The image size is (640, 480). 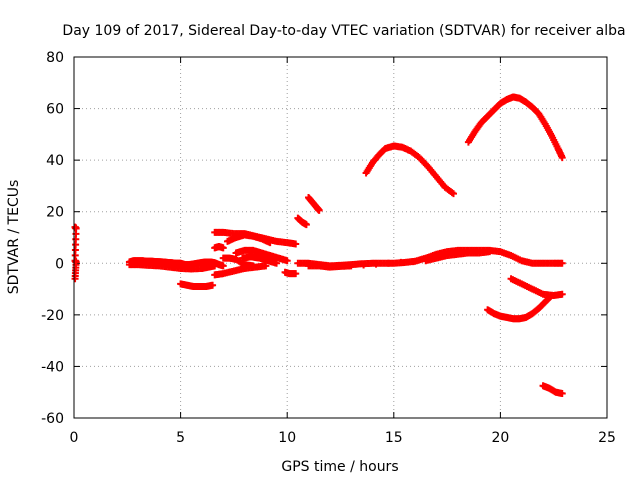 What do you see at coordinates (55, 58) in the screenshot?
I see `y-tick-label: 80` at bounding box center [55, 58].